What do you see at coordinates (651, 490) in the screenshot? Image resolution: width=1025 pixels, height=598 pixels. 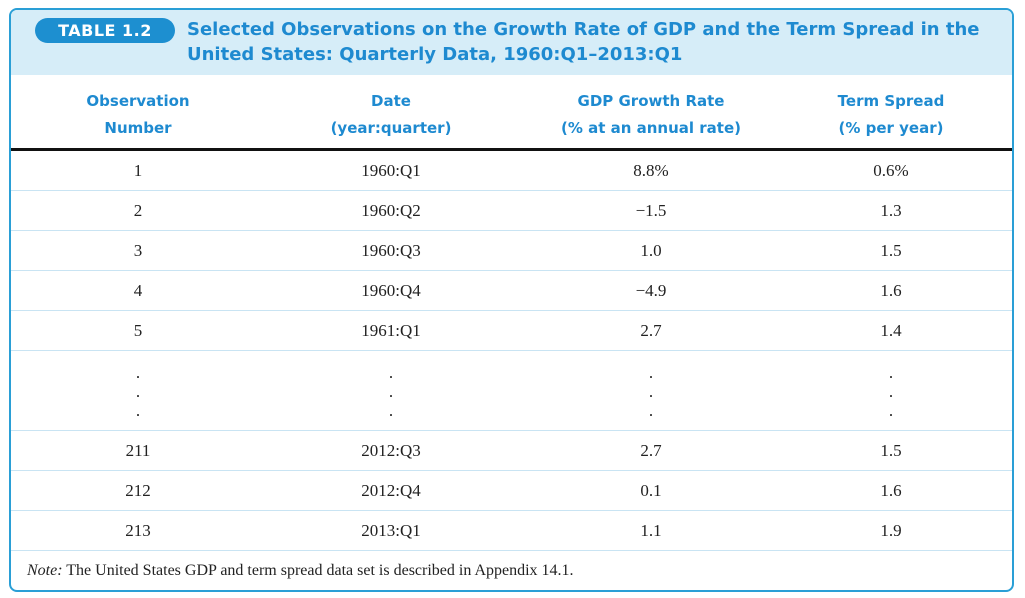 I see `cell-gdp-growth: 0.1` at bounding box center [651, 490].